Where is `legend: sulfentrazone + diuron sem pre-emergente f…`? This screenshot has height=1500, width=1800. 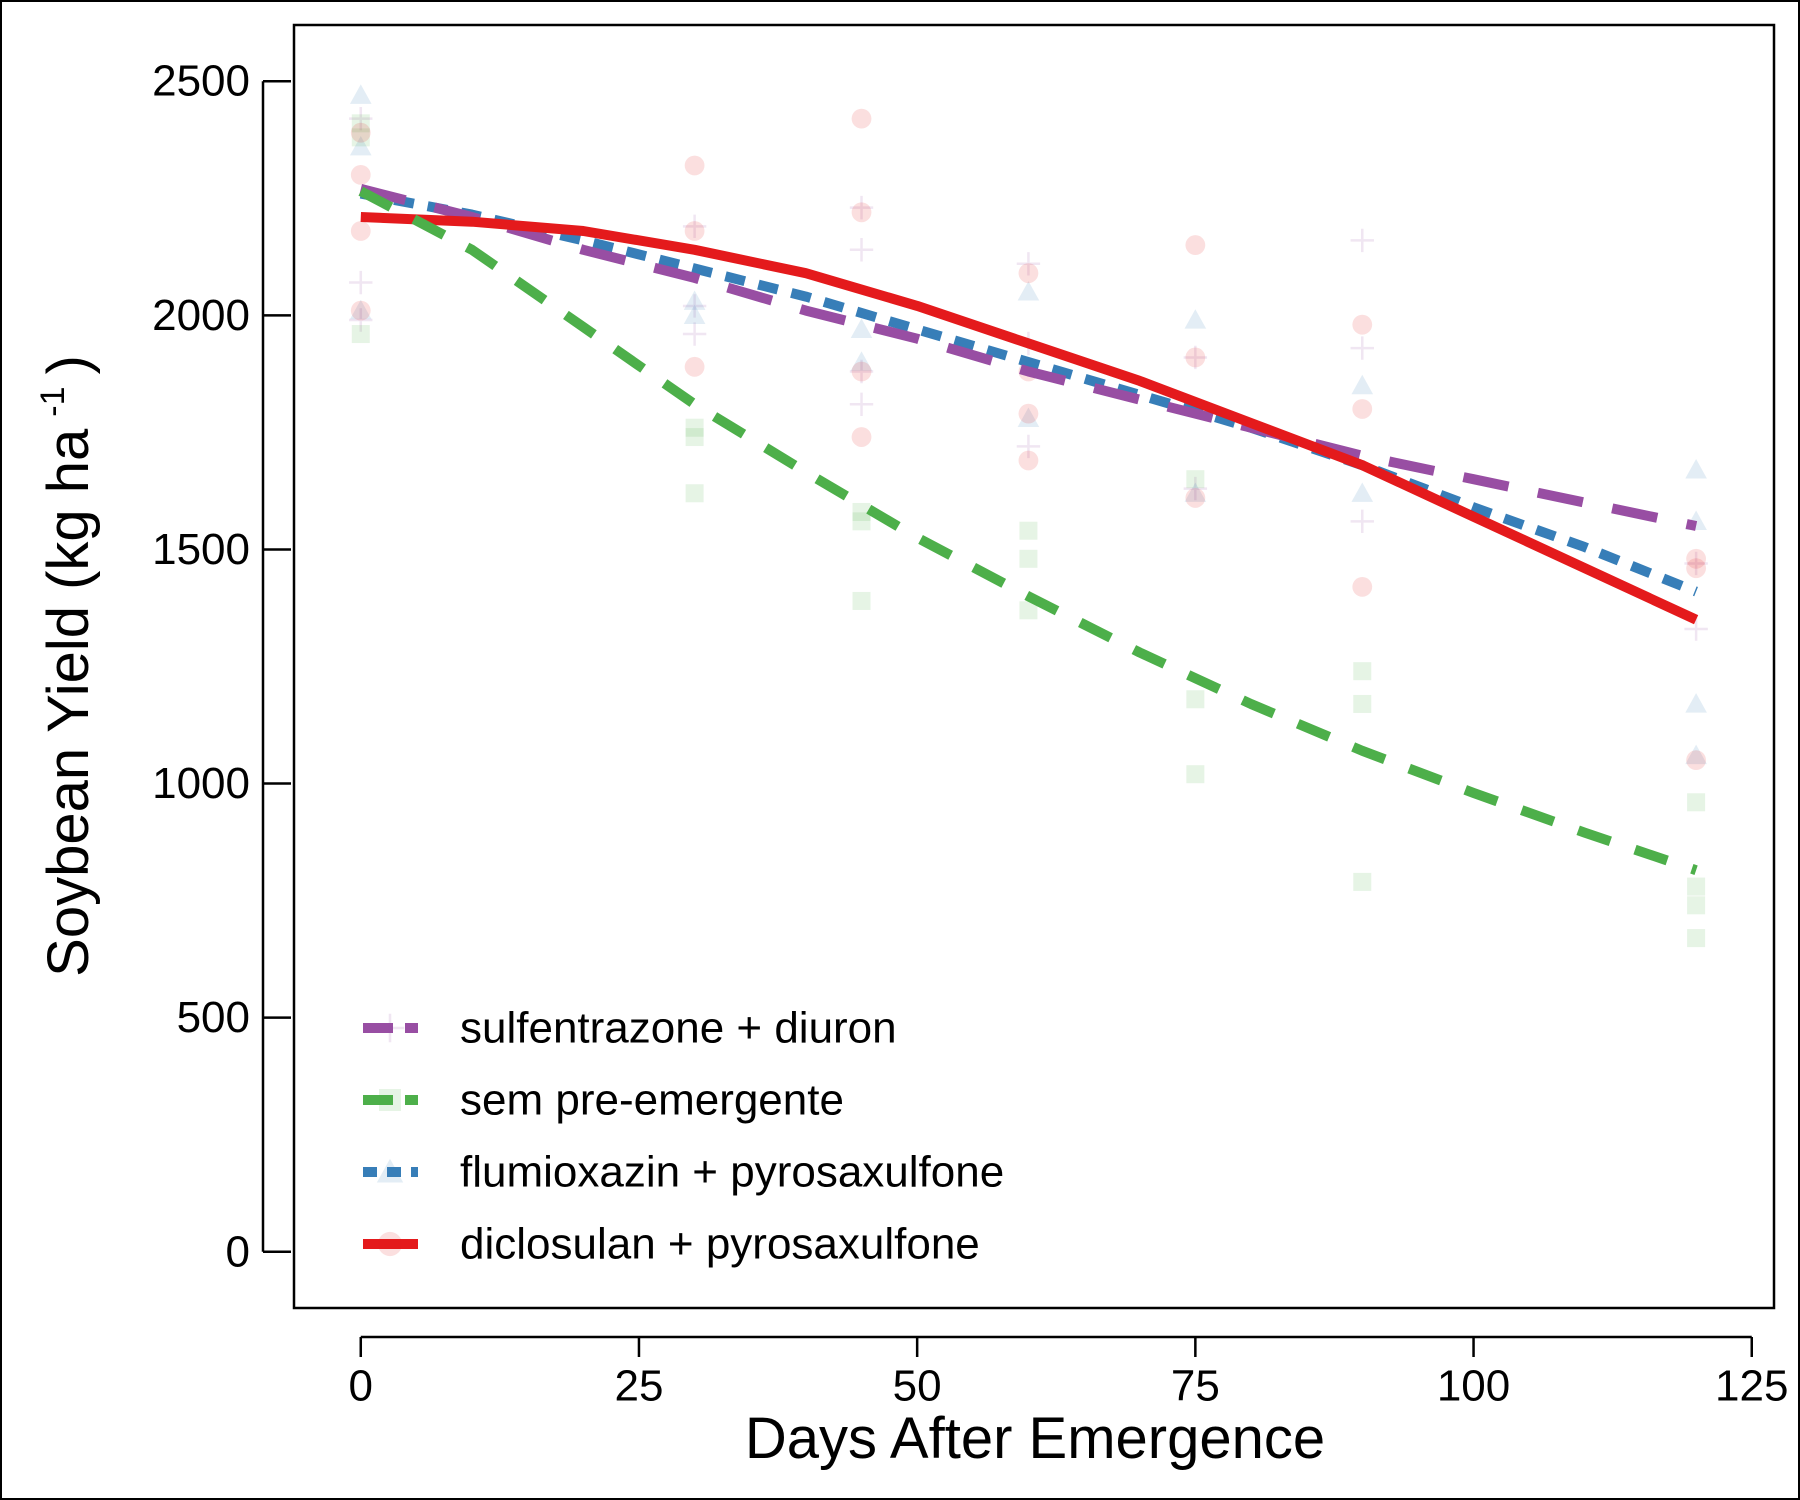
legend: sulfentrazone + diuron sem pre-emergente f… is located at coordinates (683, 1136).